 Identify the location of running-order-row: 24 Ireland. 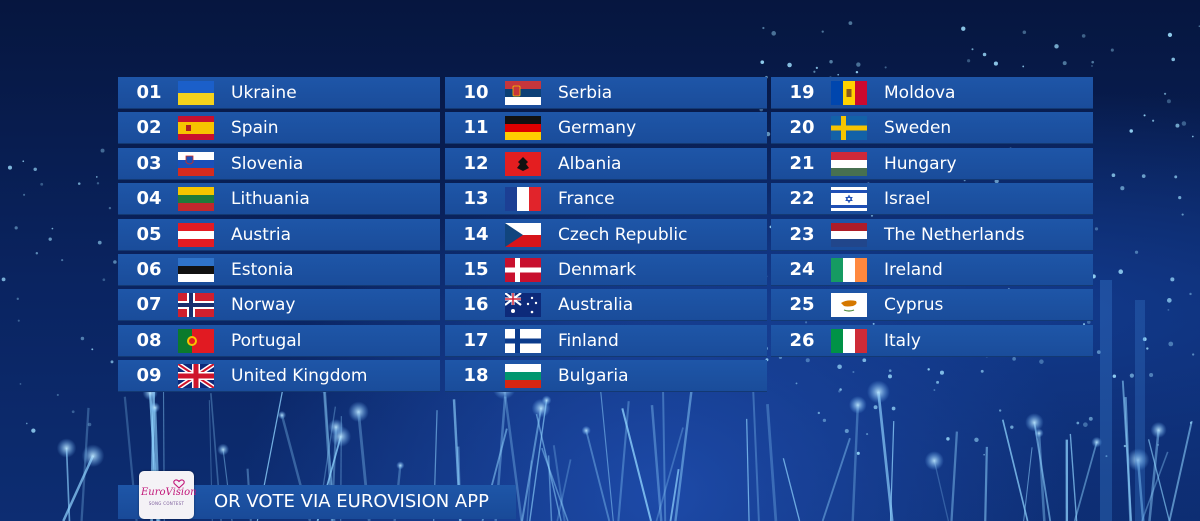
(932, 270).